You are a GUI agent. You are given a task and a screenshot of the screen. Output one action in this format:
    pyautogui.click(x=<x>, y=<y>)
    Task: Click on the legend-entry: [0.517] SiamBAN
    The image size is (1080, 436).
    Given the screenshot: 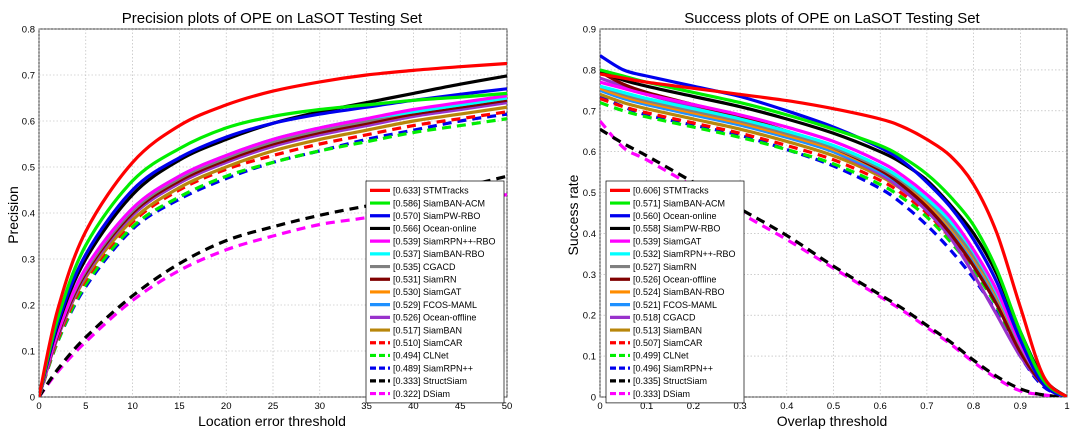 What is the action you would take?
    pyautogui.click(x=427, y=330)
    